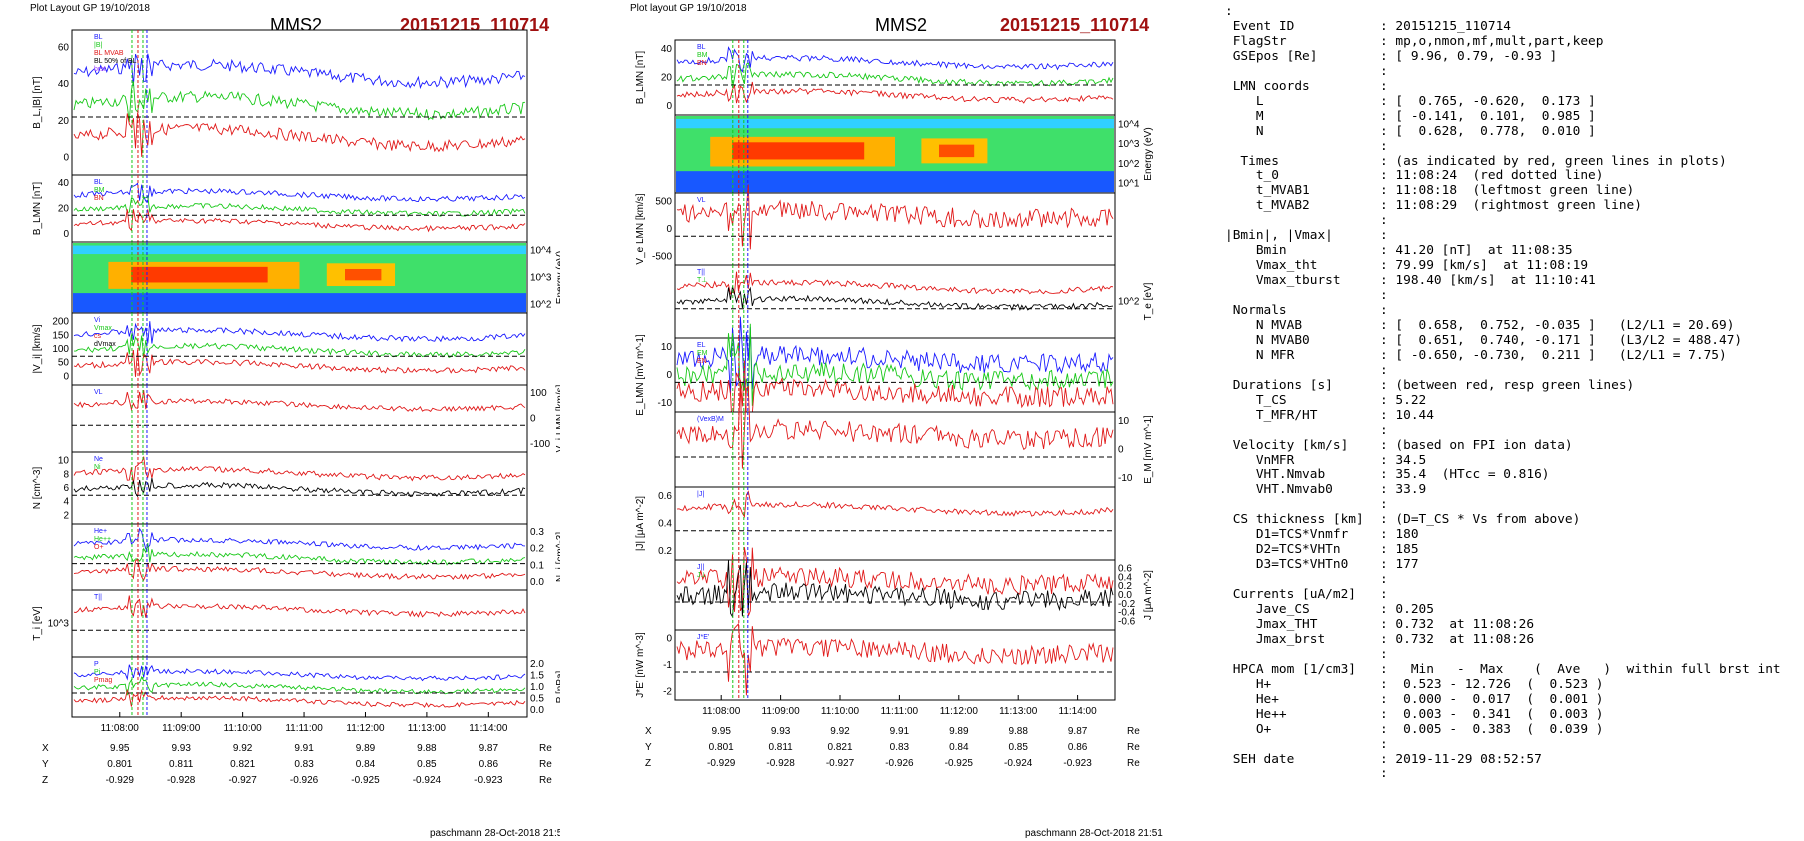 This screenshot has width=1804, height=841. I want to click on x-tick-label: 11:13:00, so click(427, 728).